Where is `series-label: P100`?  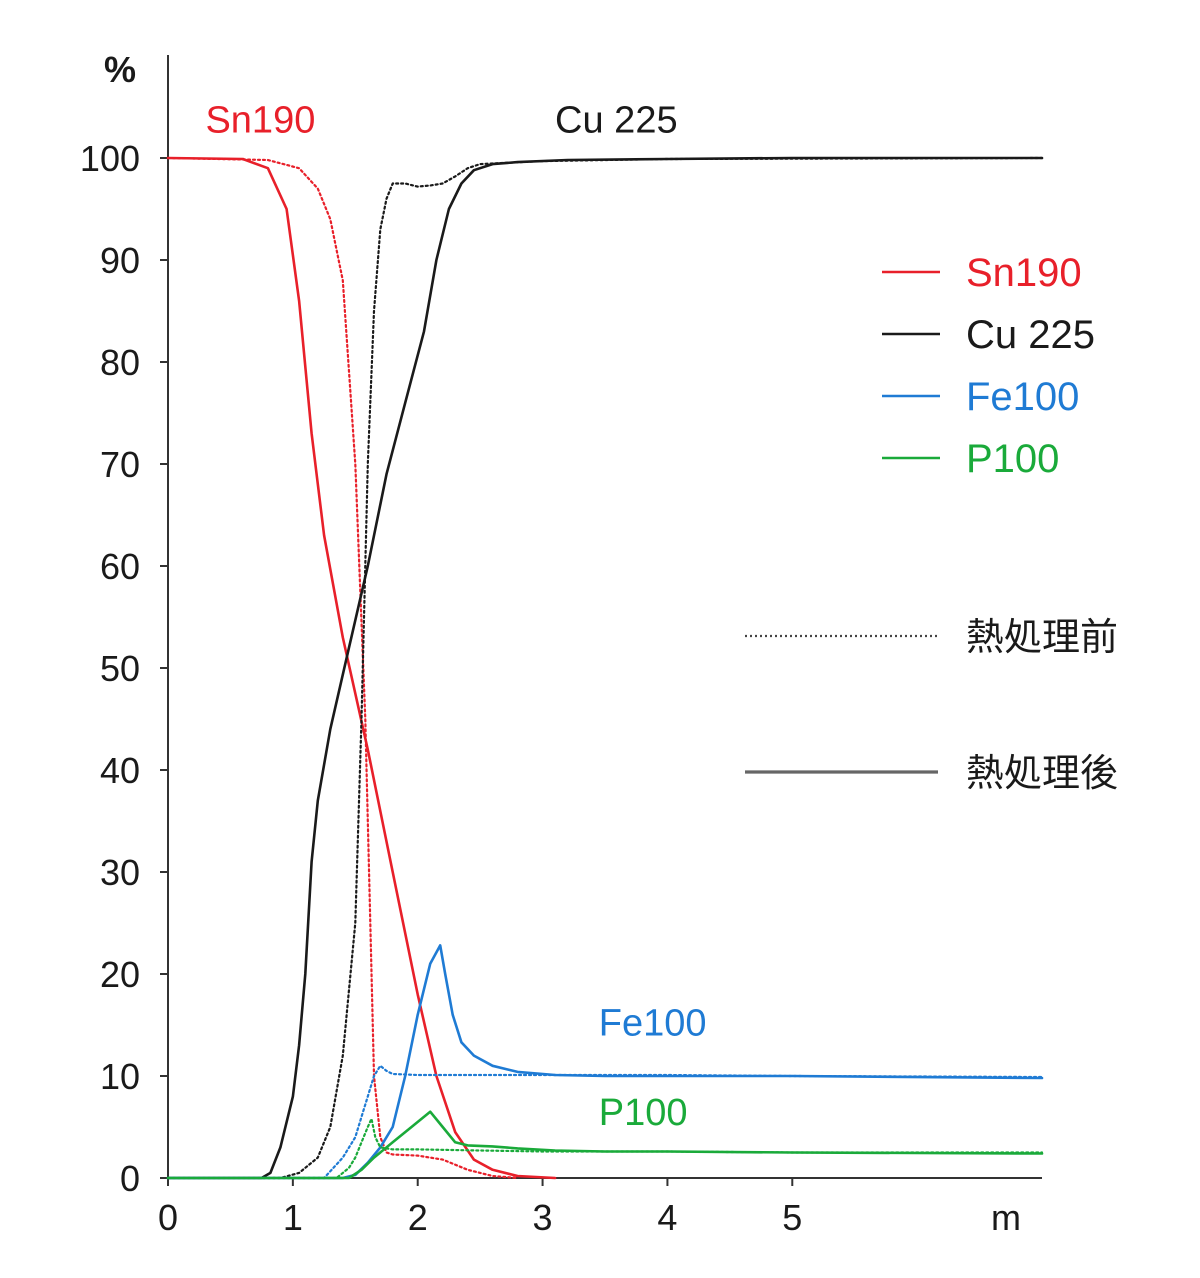
series-label: P100 is located at coordinates (643, 1113).